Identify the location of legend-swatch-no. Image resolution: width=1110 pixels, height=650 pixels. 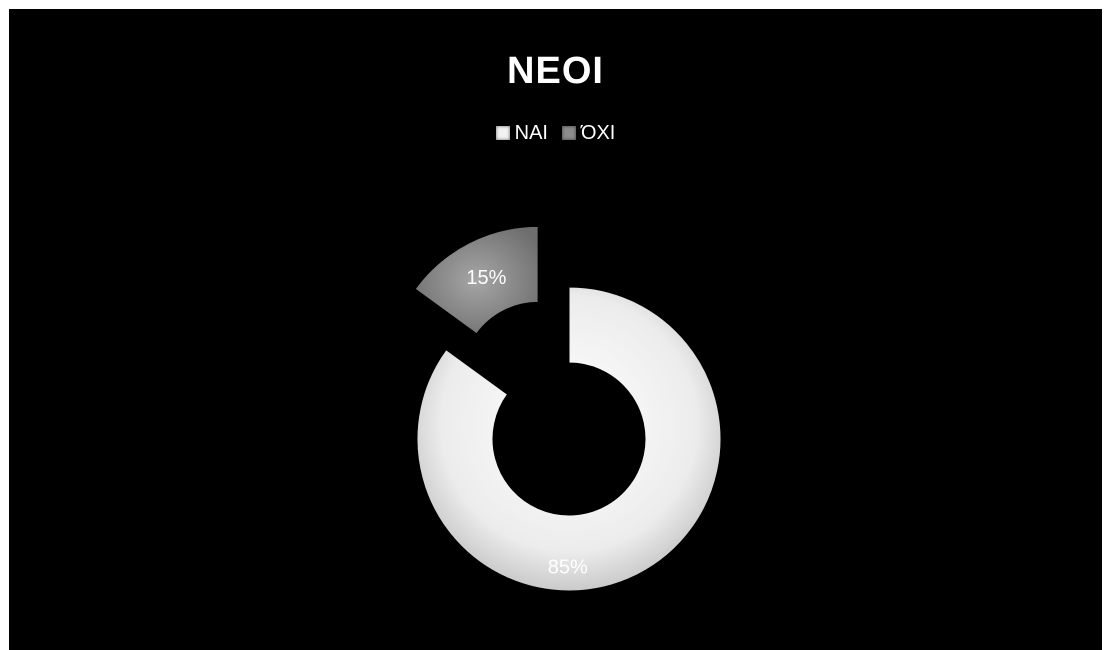
(568, 133).